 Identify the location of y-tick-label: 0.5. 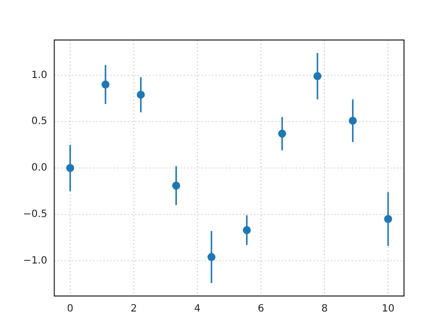
(39, 122).